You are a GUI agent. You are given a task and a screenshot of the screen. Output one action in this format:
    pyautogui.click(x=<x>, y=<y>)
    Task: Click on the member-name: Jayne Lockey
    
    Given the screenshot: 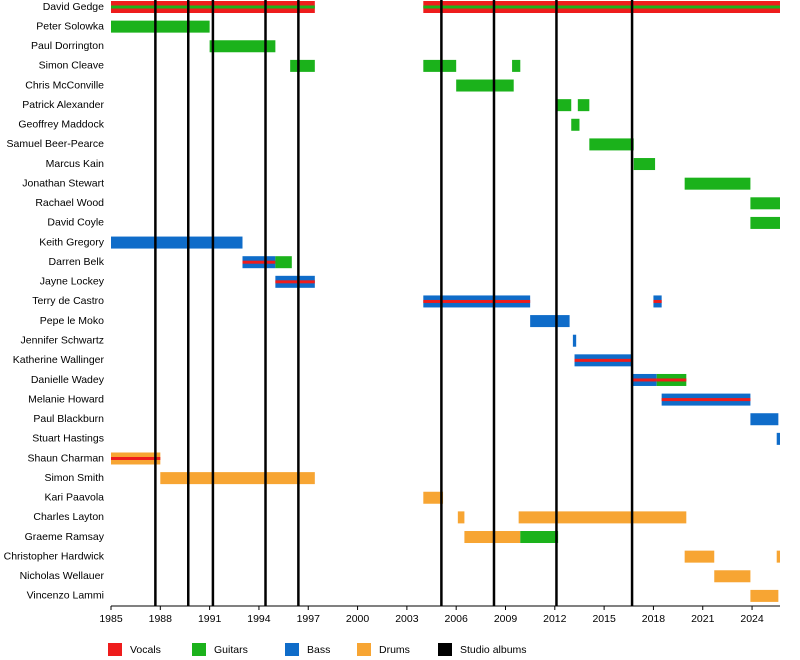 What is the action you would take?
    pyautogui.click(x=72, y=282)
    